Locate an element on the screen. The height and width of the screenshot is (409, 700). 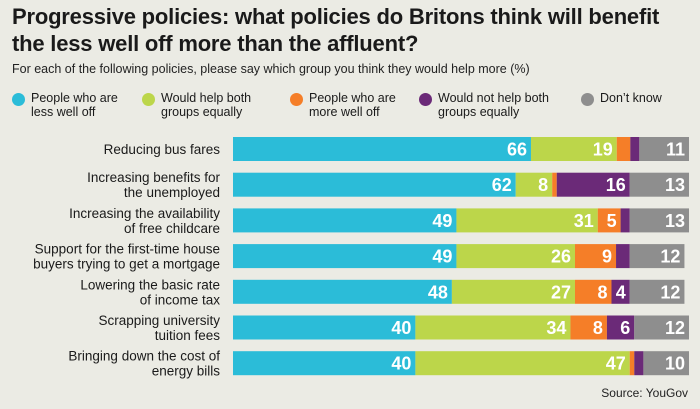
value-label: 19 is located at coordinates (603, 150).